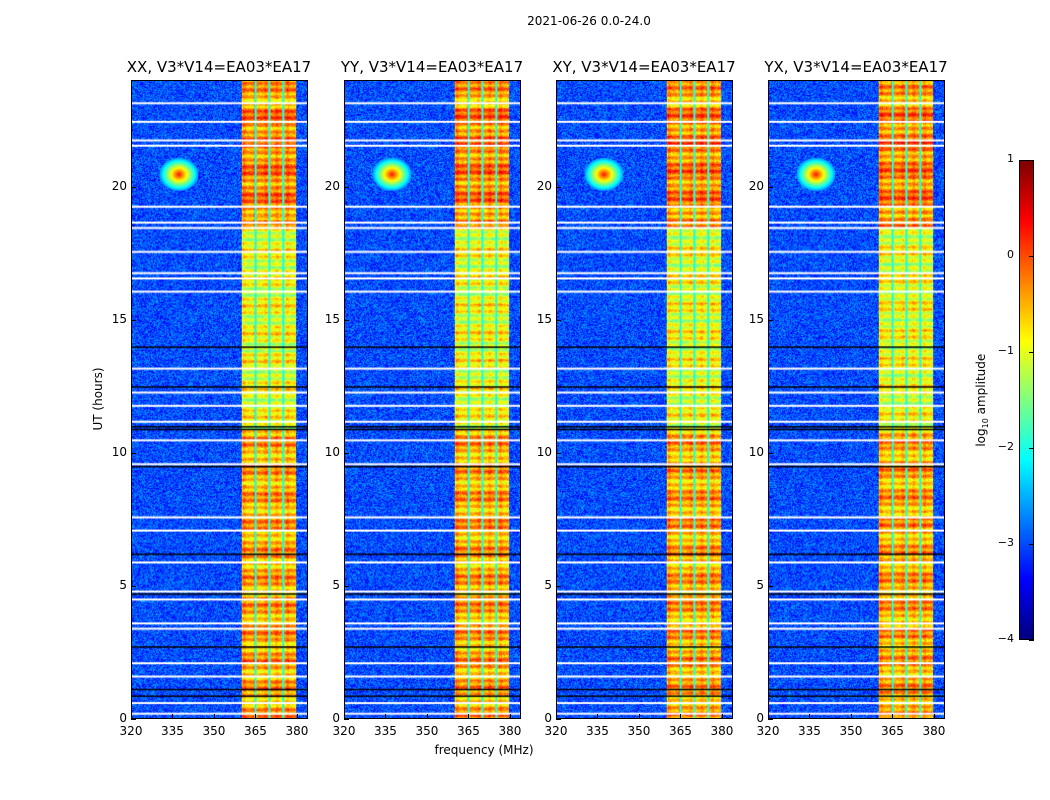  Describe the element at coordinates (644, 67) in the screenshot. I see `panel-title: XY, V3*V14=EA03*EA17` at that location.